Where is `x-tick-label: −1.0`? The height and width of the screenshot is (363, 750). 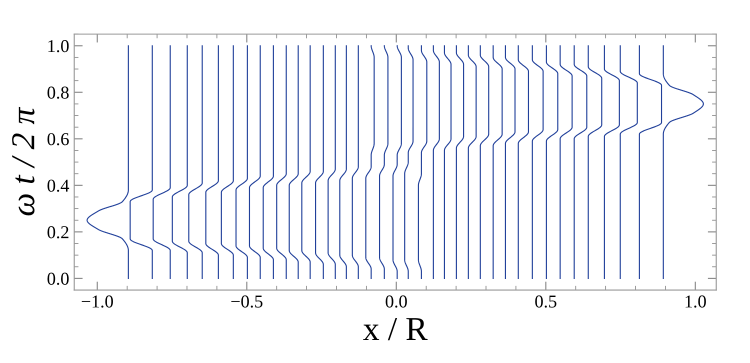 x-tick-label: −1.0 is located at coordinates (97, 301).